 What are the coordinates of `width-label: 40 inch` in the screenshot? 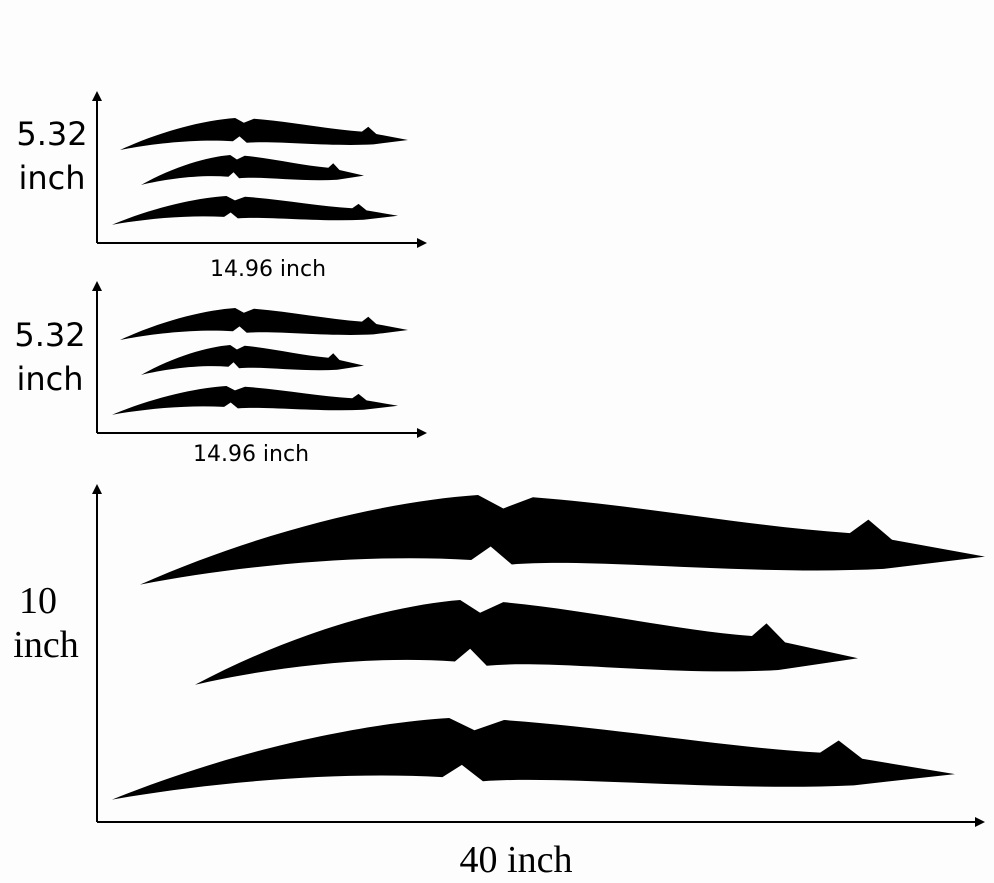 It's located at (516, 860).